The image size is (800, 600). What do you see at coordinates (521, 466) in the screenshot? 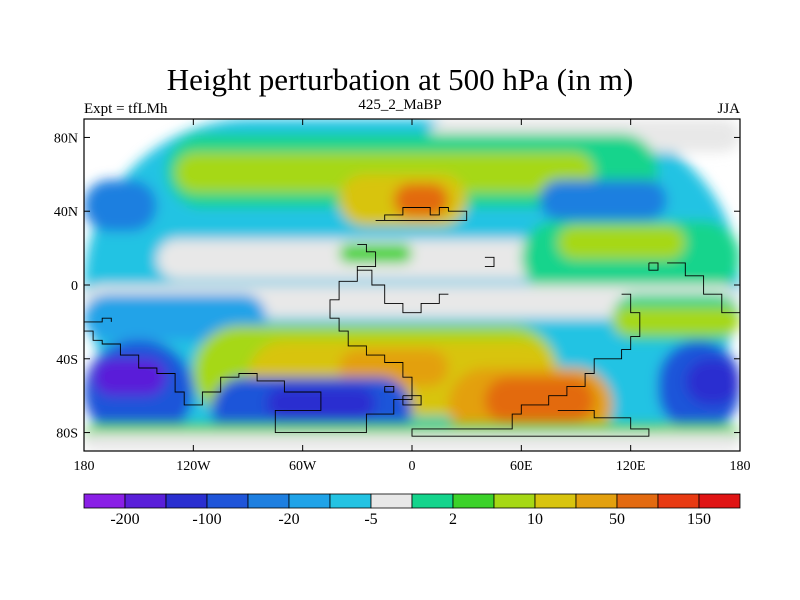
I see `x-tick-label: 60E` at bounding box center [521, 466].